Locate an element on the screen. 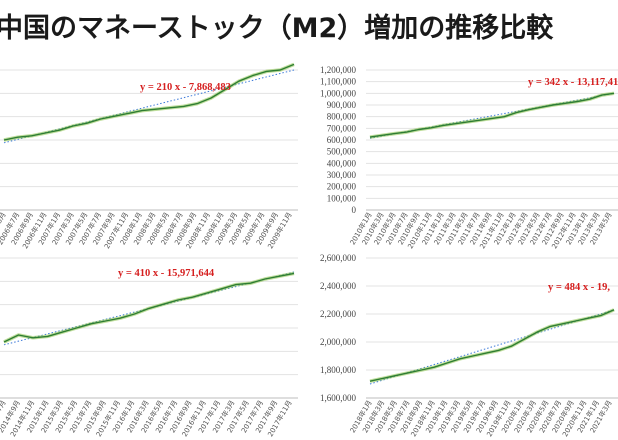  y-tick-label: 600,000 is located at coordinates (342, 140).